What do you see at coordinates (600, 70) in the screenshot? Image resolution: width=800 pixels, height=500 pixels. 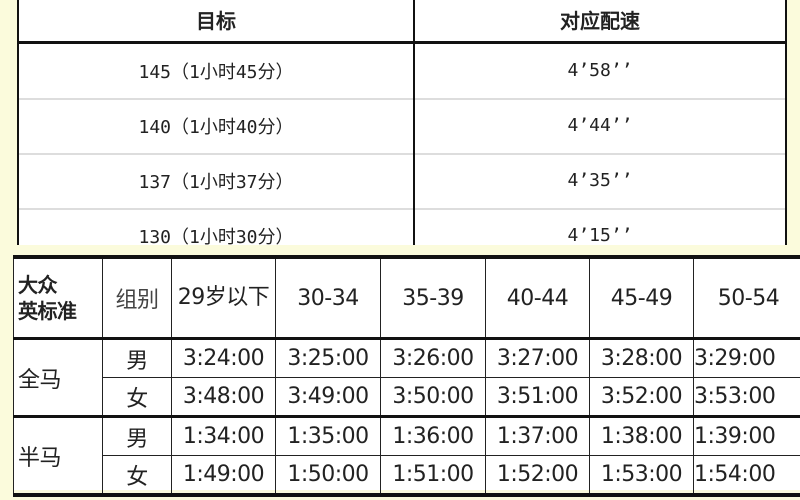 I see `pace-cell: 4’58’’` at bounding box center [600, 70].